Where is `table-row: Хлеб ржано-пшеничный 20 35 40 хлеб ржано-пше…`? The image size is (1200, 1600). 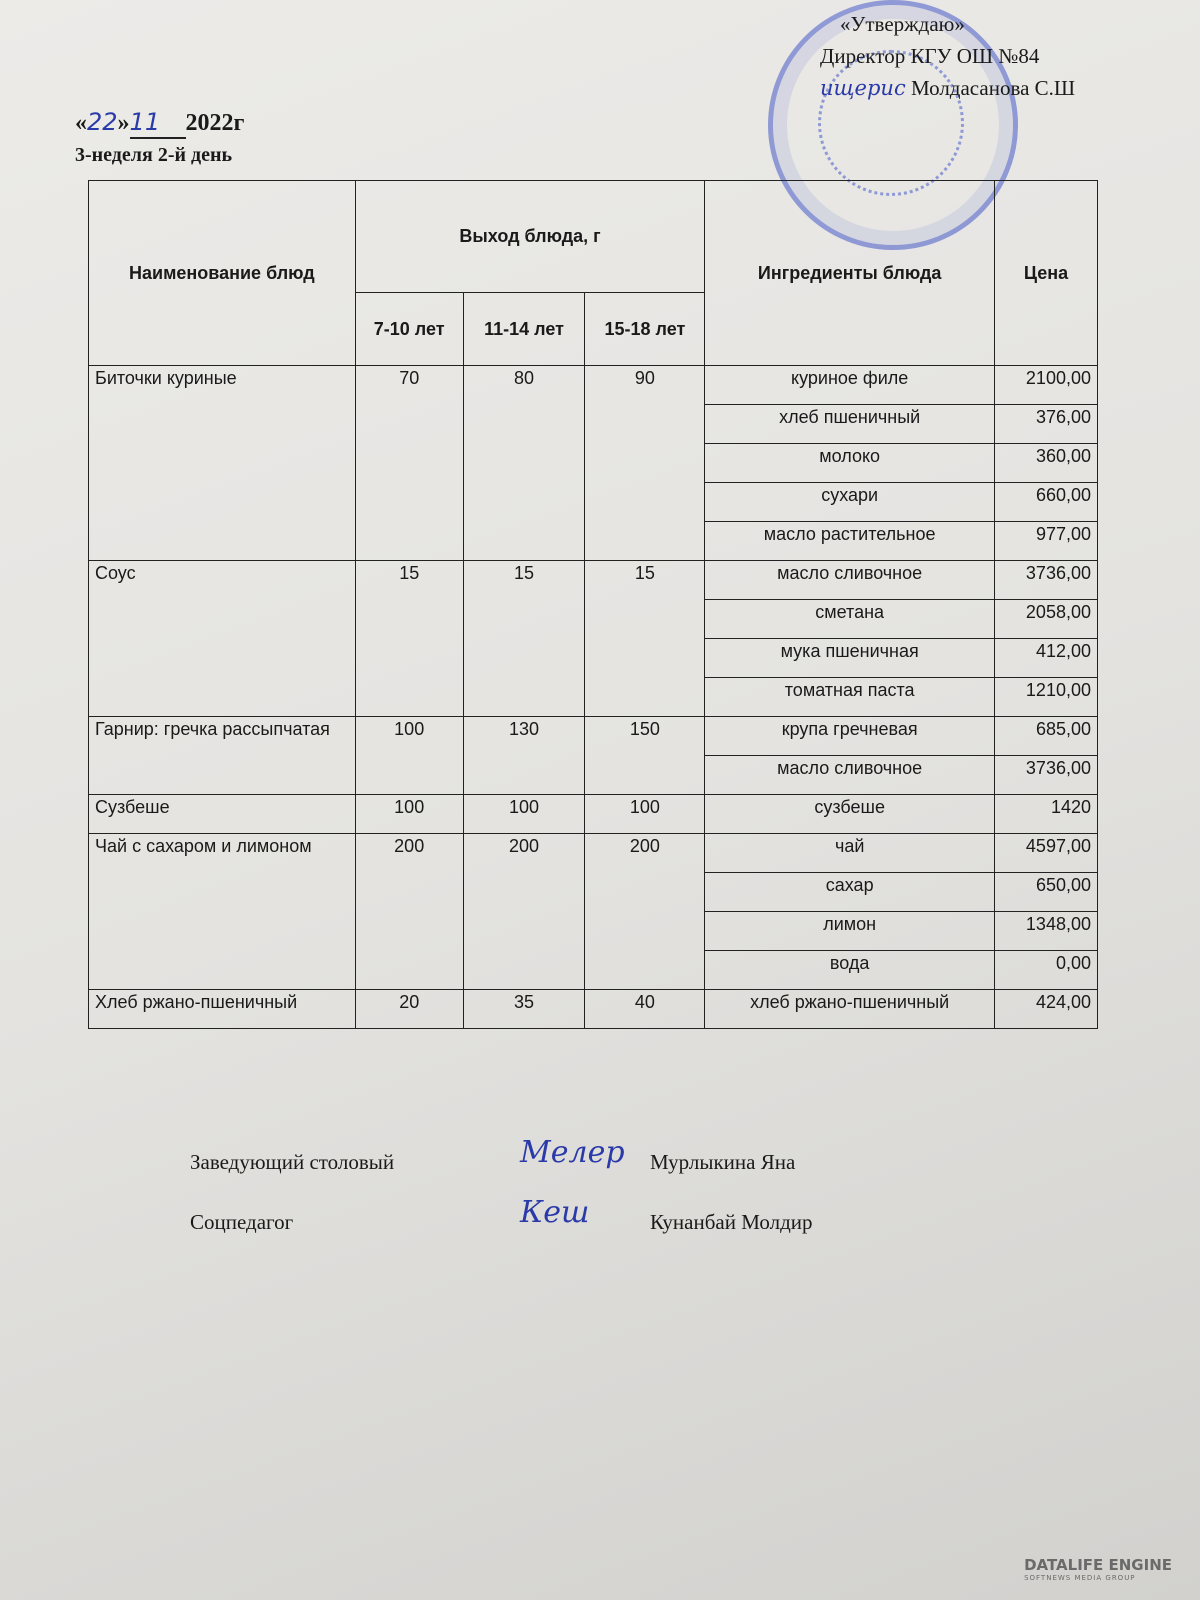
table-row: Хлеб ржано-пшеничный 20 35 40 хлеб ржано-пше… is located at coordinates (593, 1009).